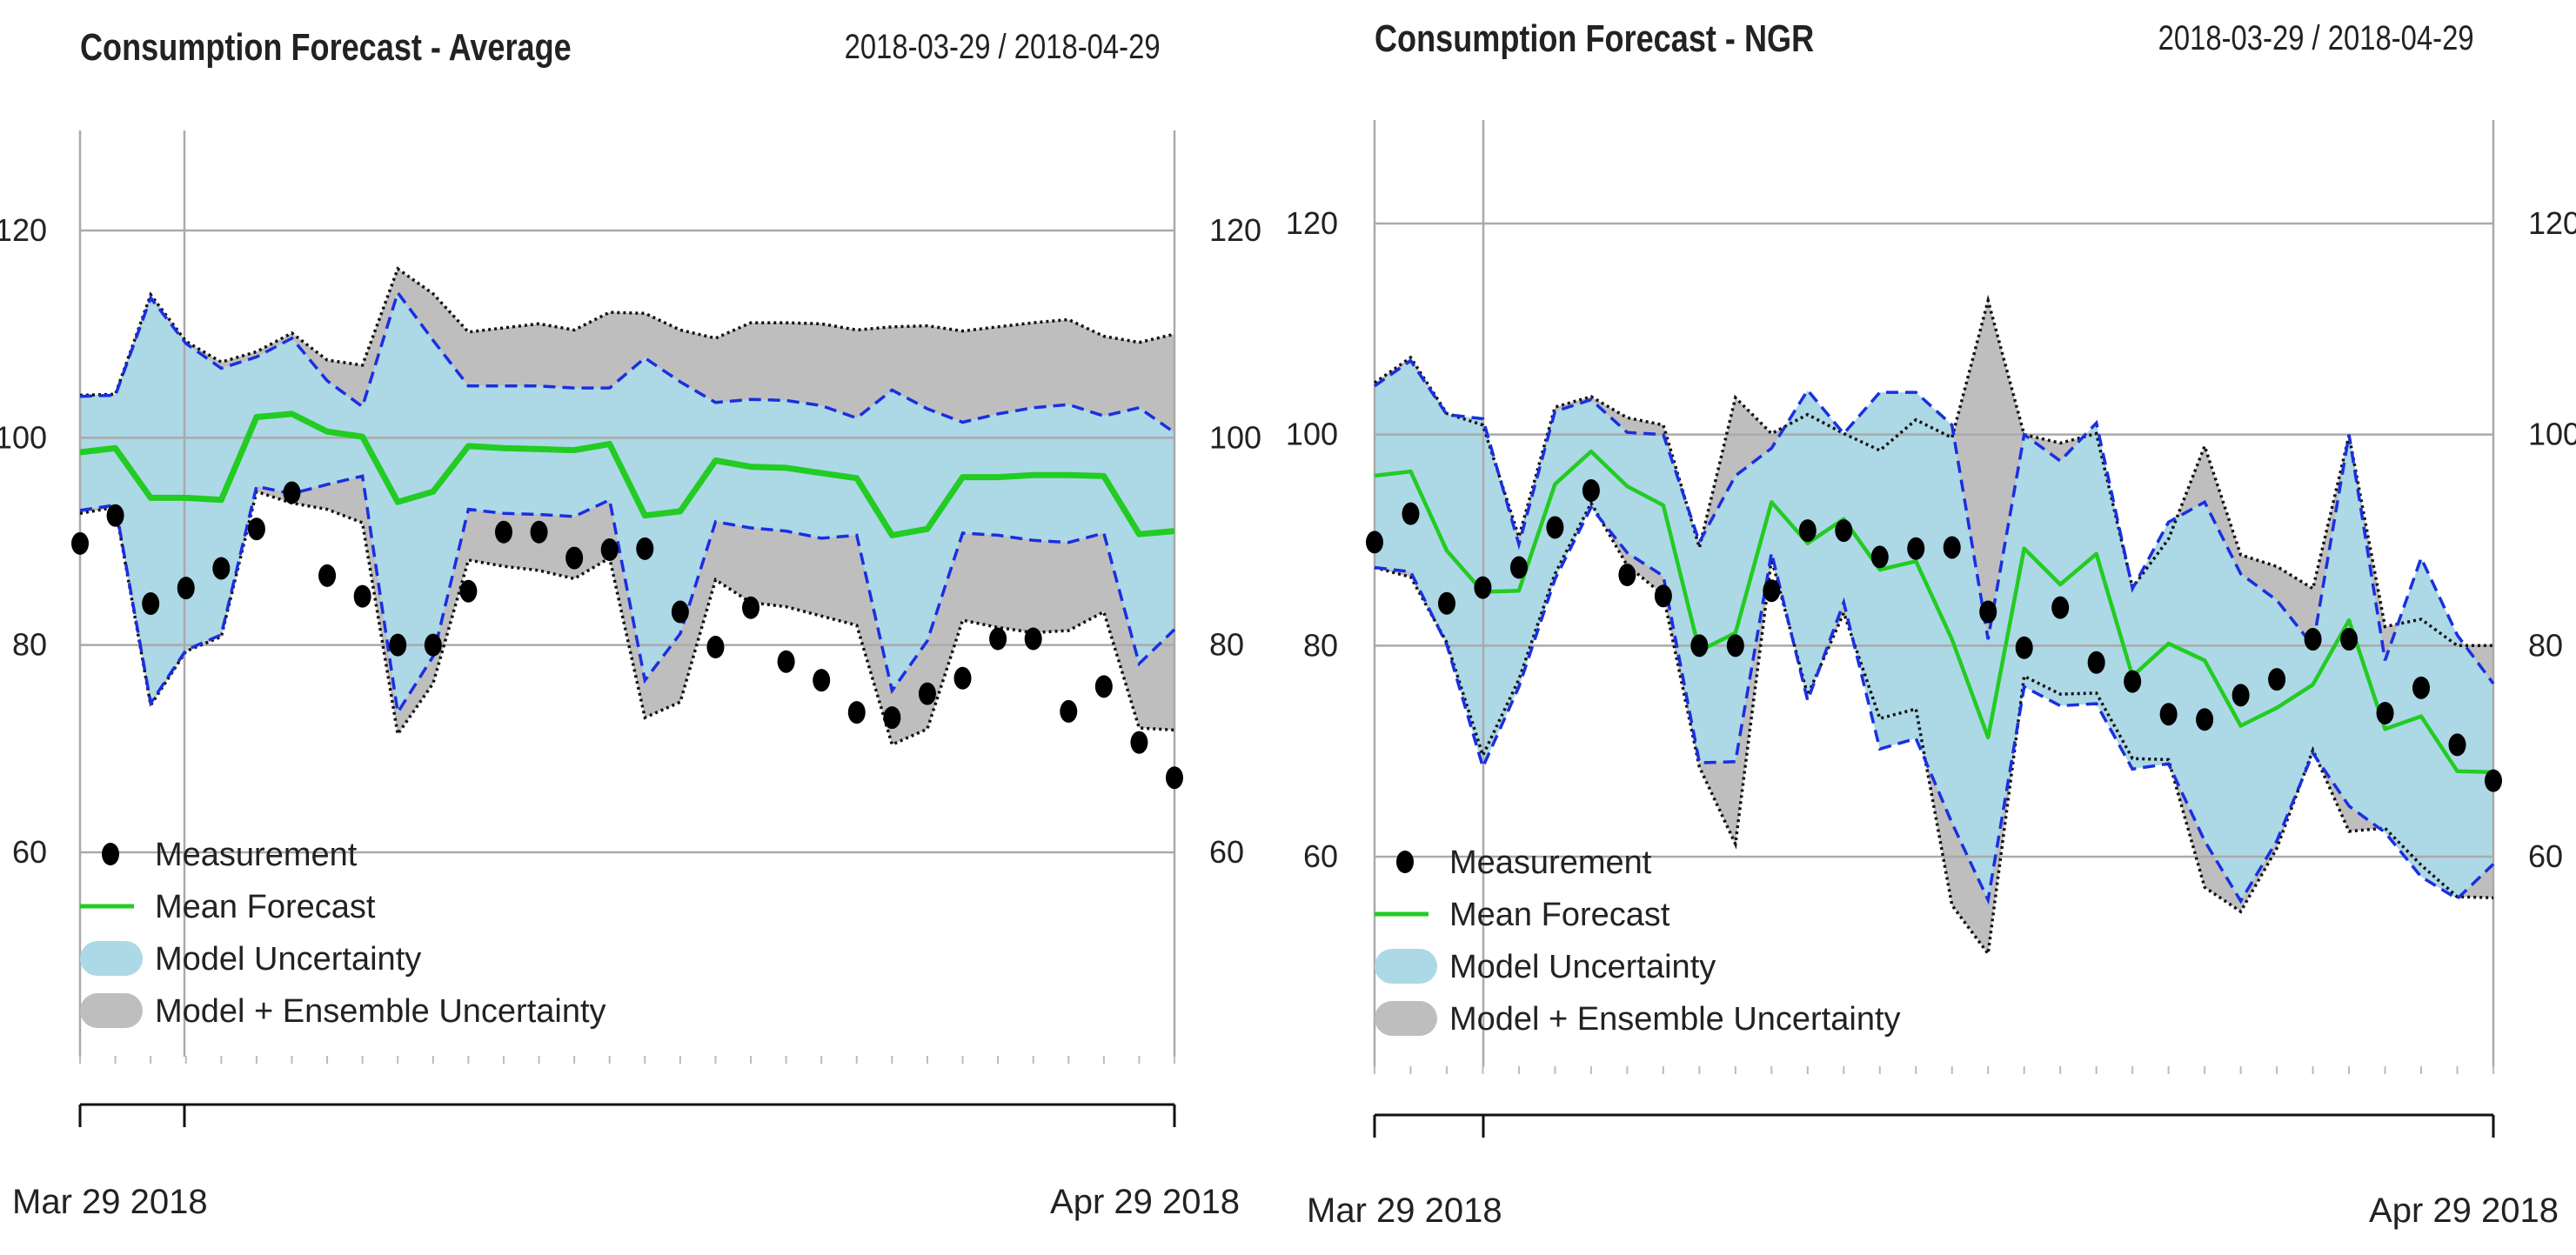  Describe the element at coordinates (2552, 434) in the screenshot. I see `y-tick-label-right: 100` at that location.